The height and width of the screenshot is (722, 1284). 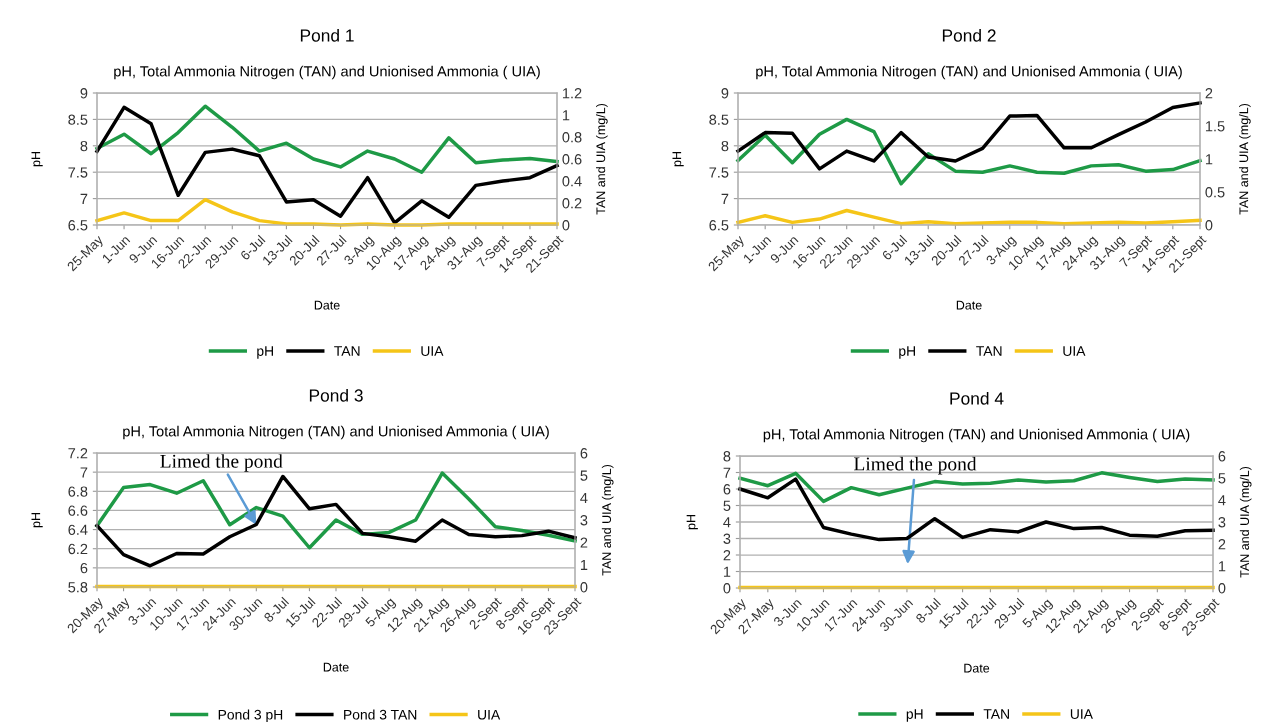 What do you see at coordinates (78, 549) in the screenshot?
I see `y-tick-label: 6.2` at bounding box center [78, 549].